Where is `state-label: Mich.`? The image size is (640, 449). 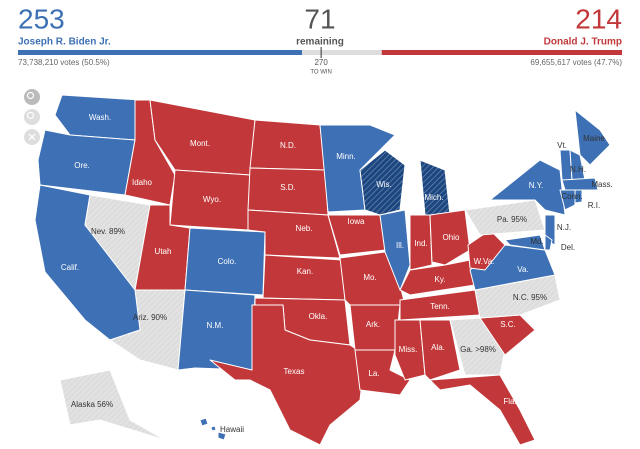
state-label: Mich. is located at coordinates (433, 197).